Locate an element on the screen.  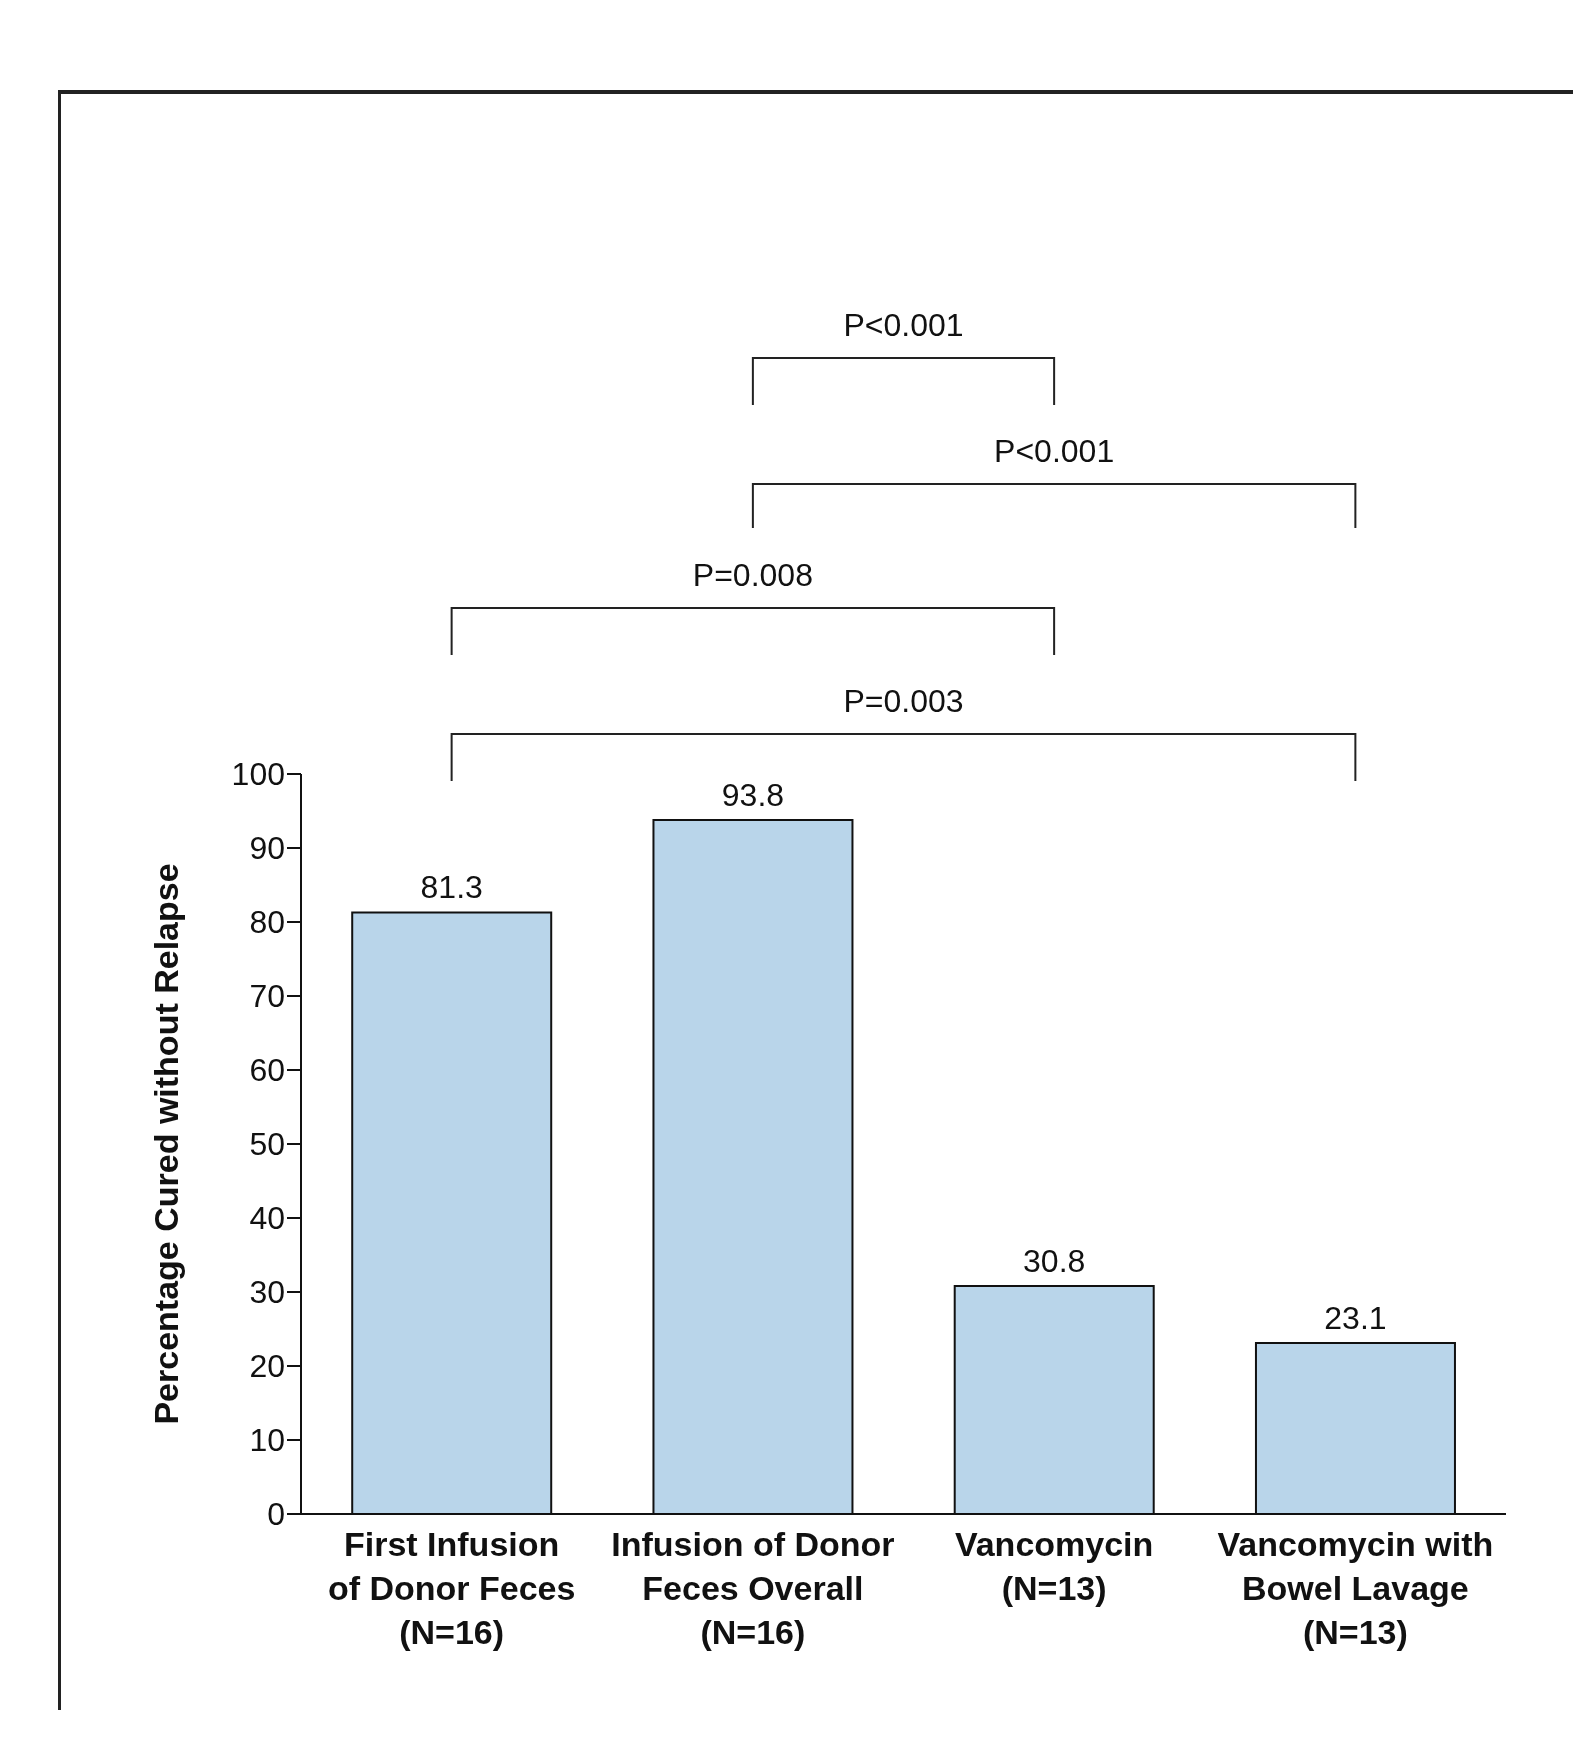
x-tick-label: Vancomycin (N=13) is located at coordinates (1054, 1566).